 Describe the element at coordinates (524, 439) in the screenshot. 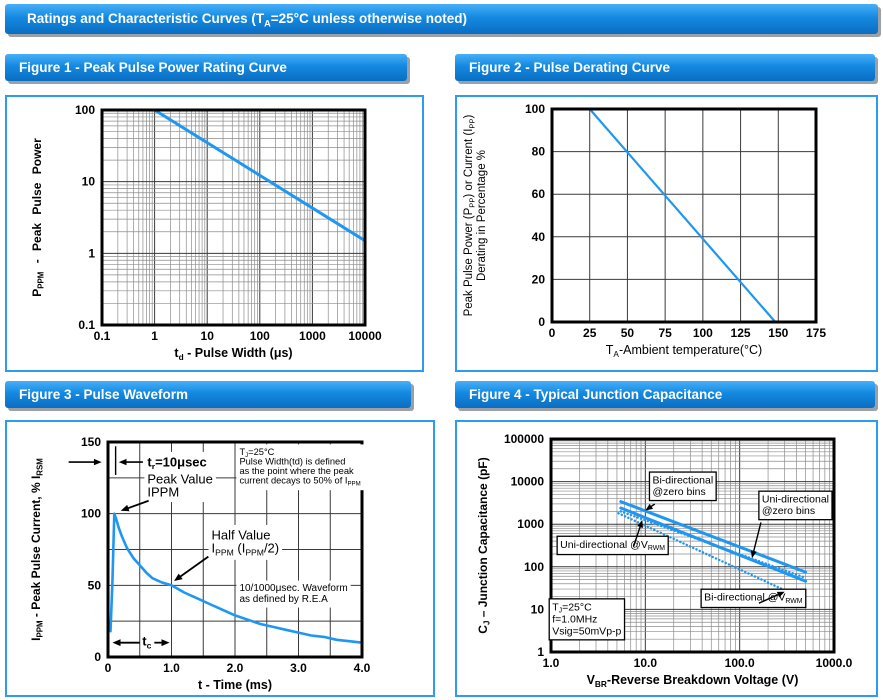

I see `svg-text: 100000` at that location.